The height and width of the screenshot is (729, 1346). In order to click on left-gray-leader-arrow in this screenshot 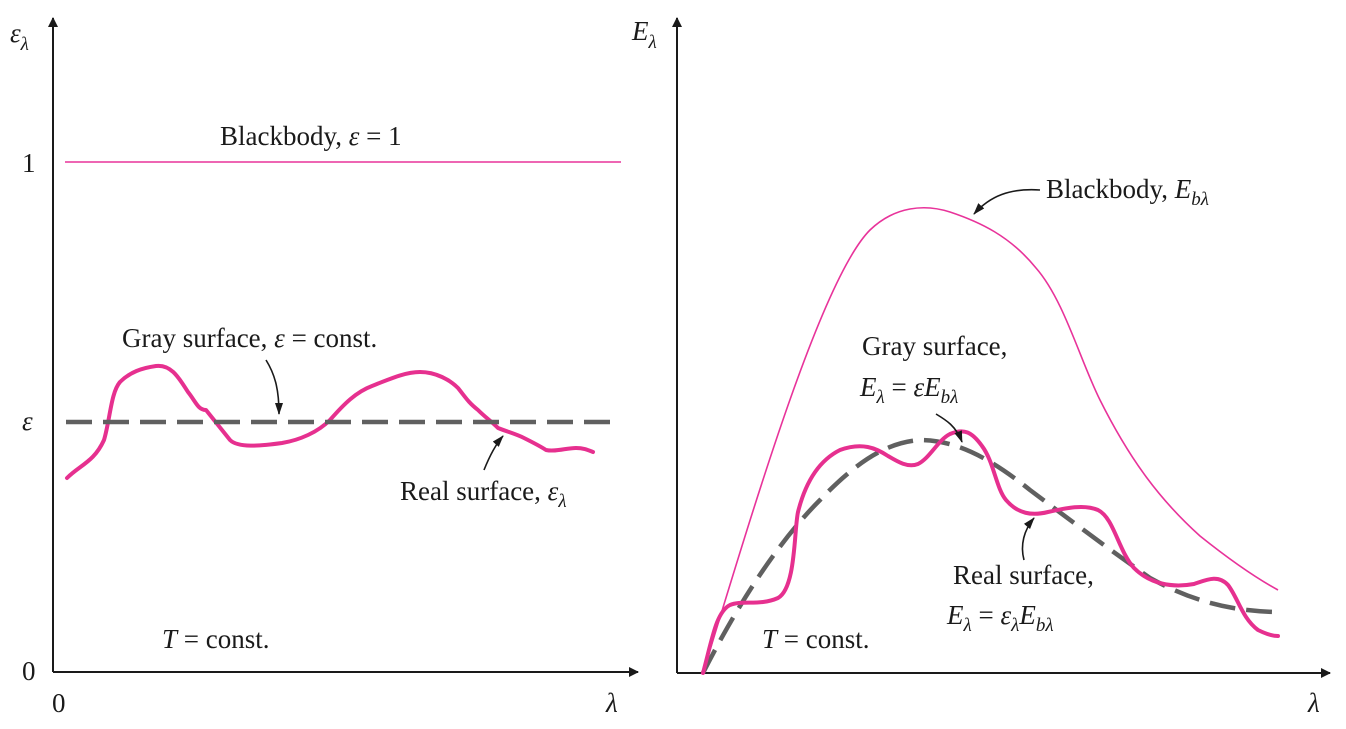, I will do `click(274, 387)`.